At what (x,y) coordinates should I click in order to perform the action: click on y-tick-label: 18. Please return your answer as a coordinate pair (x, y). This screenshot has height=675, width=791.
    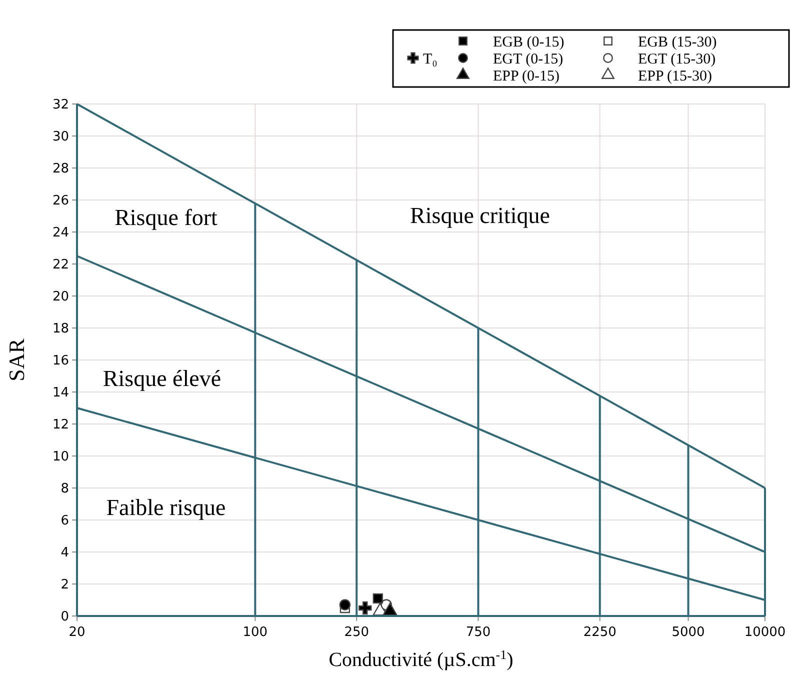
    Looking at the image, I should click on (60, 329).